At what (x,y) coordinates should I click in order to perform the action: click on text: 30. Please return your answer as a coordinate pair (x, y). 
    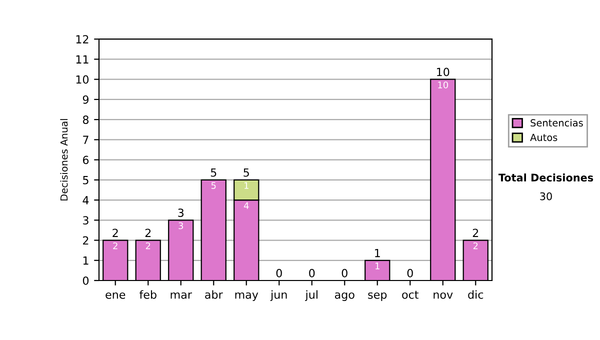
    Looking at the image, I should click on (546, 196).